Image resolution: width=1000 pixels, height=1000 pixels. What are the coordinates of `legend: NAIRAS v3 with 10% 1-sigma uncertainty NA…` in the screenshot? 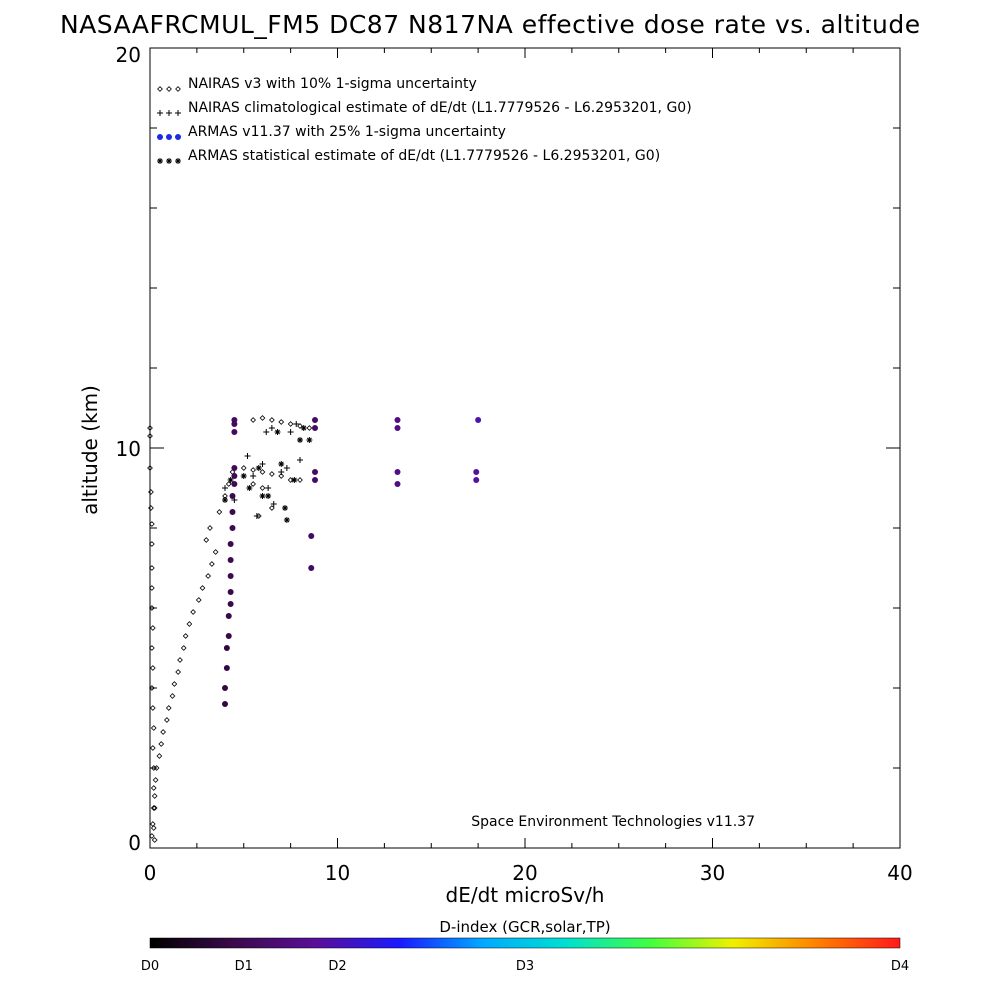 It's located at (424, 120).